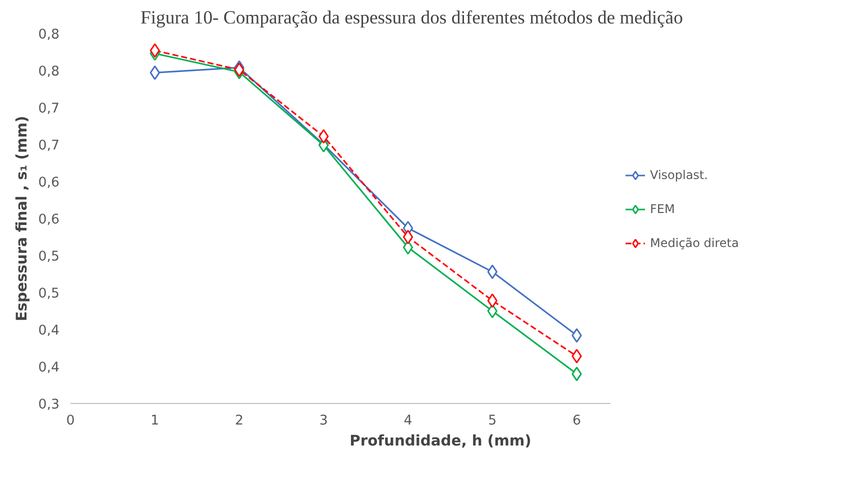  I want to click on legend-label: FEM, so click(662, 209).